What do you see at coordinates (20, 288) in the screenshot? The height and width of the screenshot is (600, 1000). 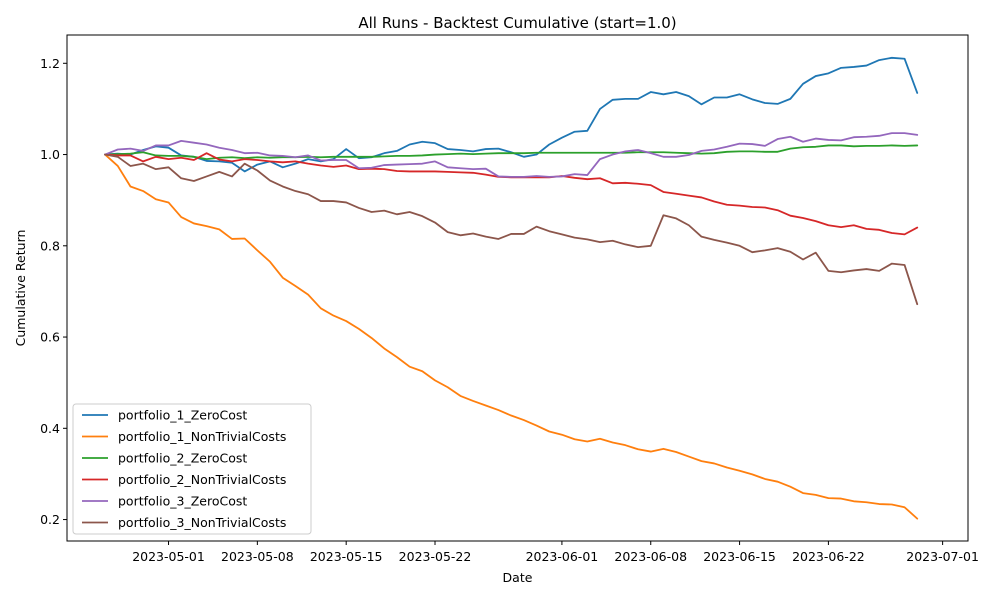 I see `y-axis-label: Cumulative Return` at bounding box center [20, 288].